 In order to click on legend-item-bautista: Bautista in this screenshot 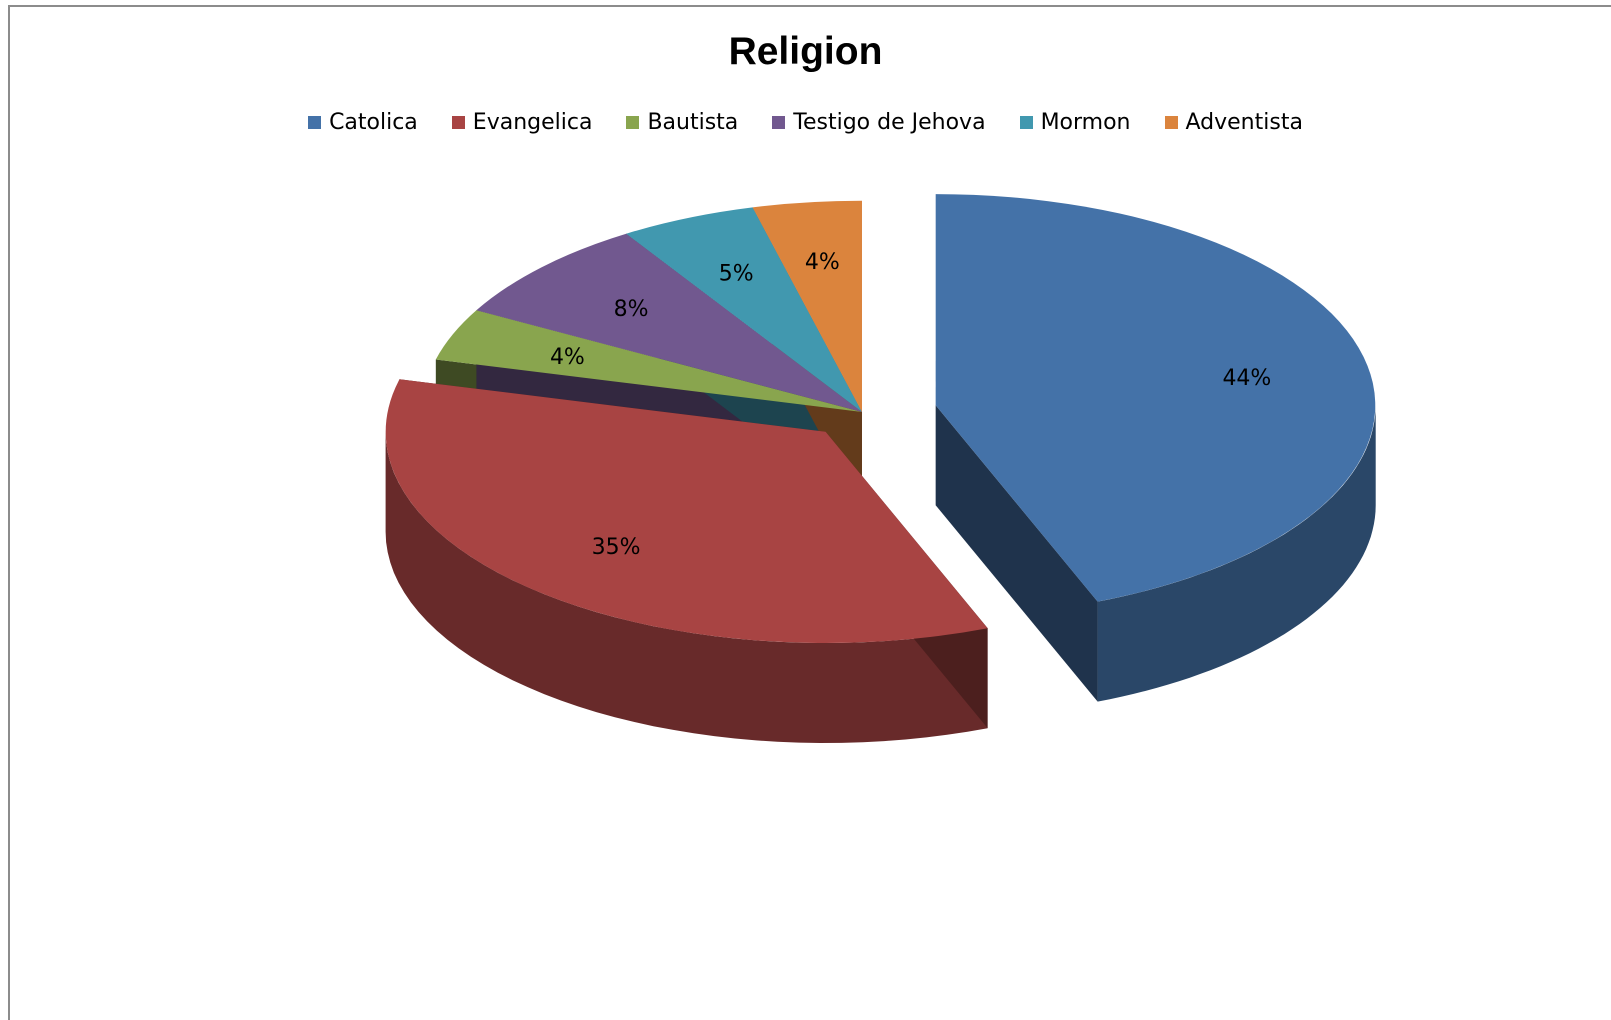, I will do `click(682, 122)`.